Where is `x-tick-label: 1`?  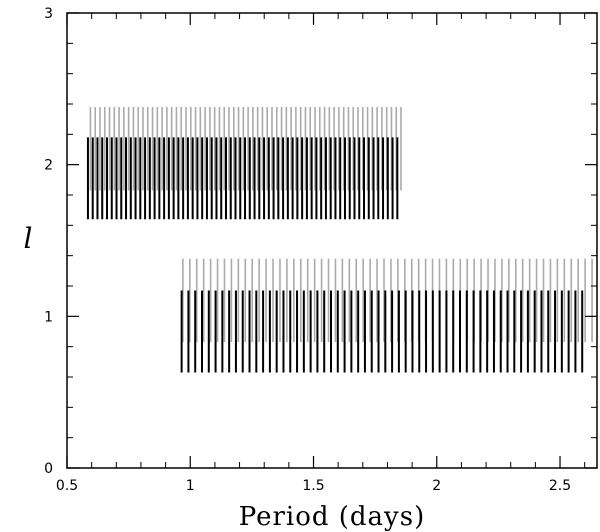
x-tick-label: 1 is located at coordinates (190, 486).